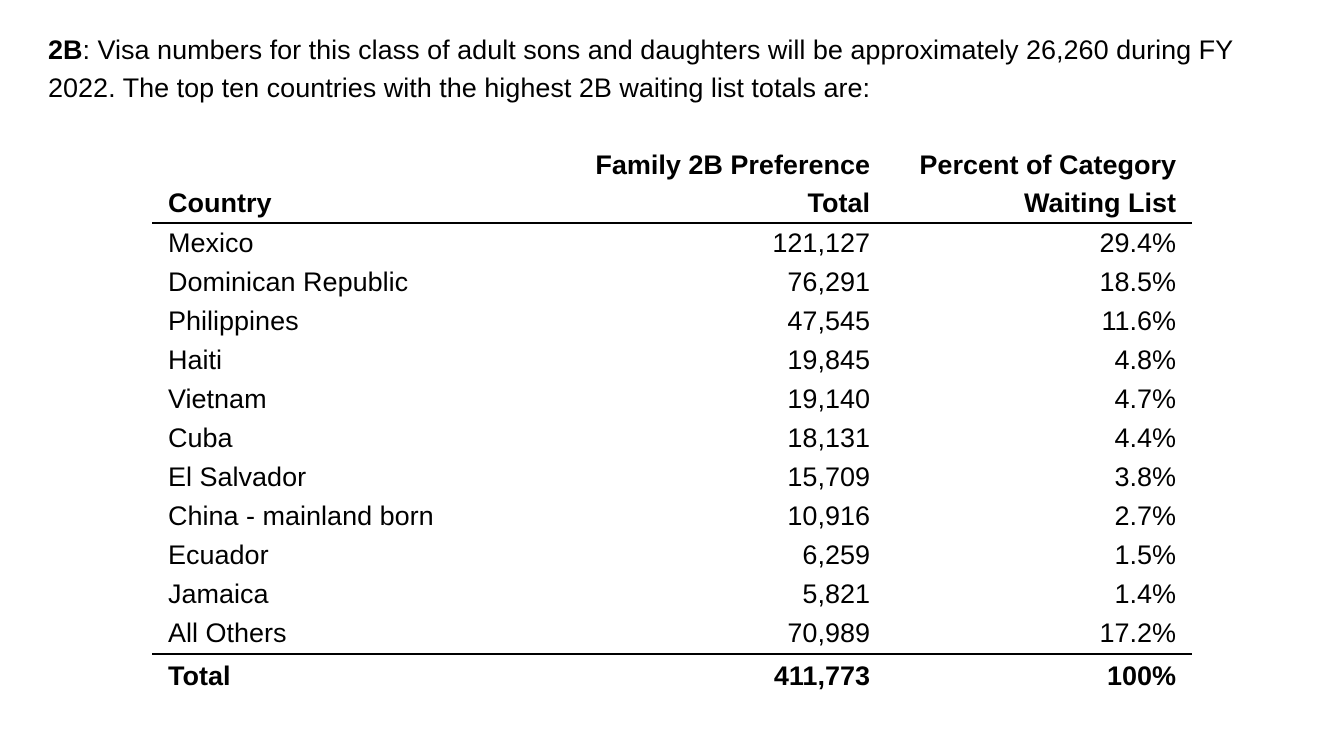 This screenshot has height=750, width=1322. I want to click on table-row: All Others 70,989 17.2%, so click(672, 634).